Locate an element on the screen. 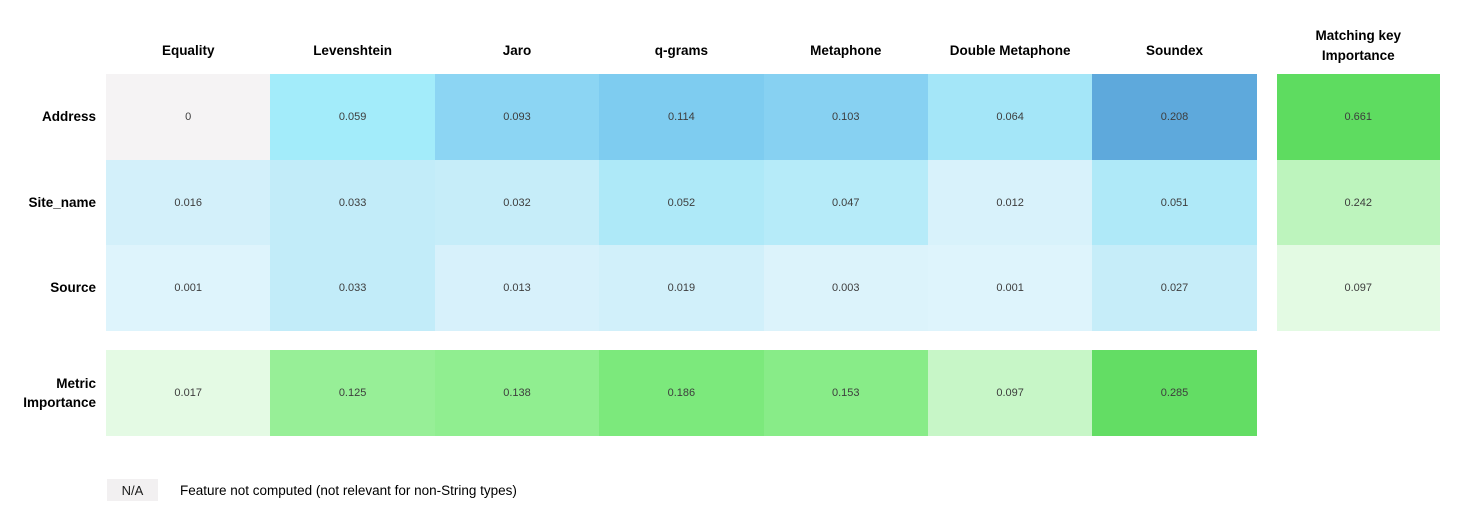 The height and width of the screenshot is (523, 1465). cell-address-qgrams: 0.114 is located at coordinates (681, 117).